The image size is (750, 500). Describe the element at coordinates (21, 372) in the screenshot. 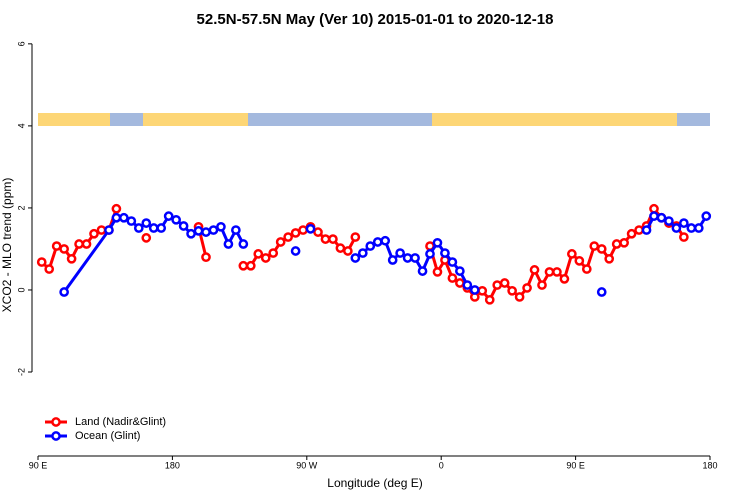

I see `y-tick-label: -2` at that location.